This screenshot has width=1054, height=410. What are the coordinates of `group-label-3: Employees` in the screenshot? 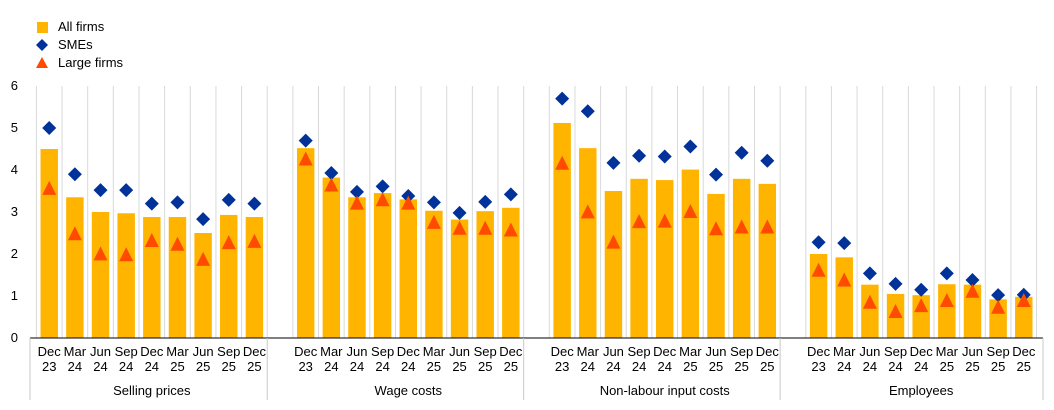 It's located at (921, 390).